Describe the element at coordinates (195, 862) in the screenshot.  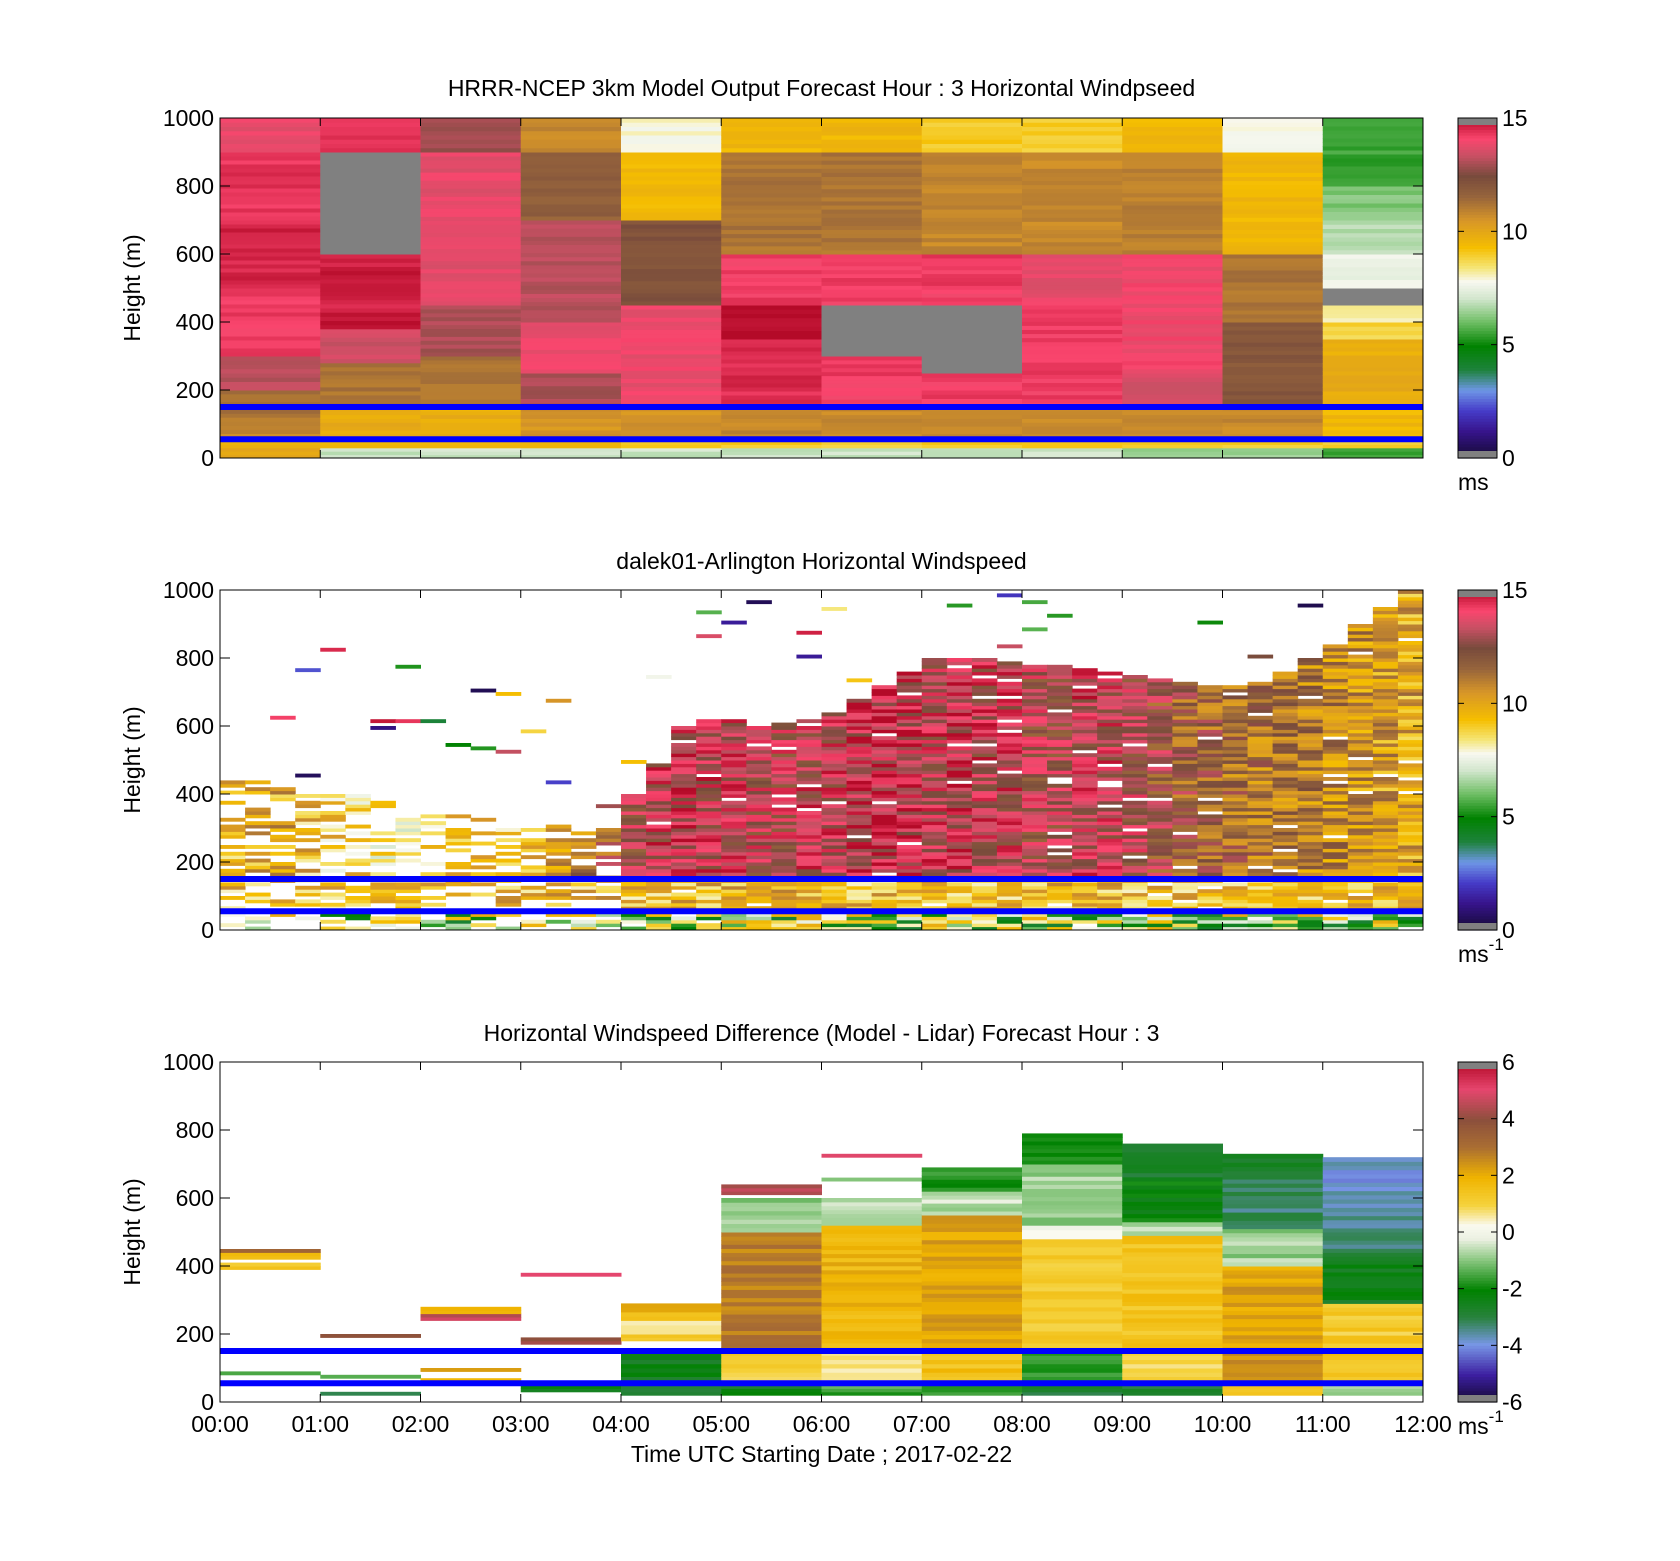
I see `y-tick-label: 200` at that location.